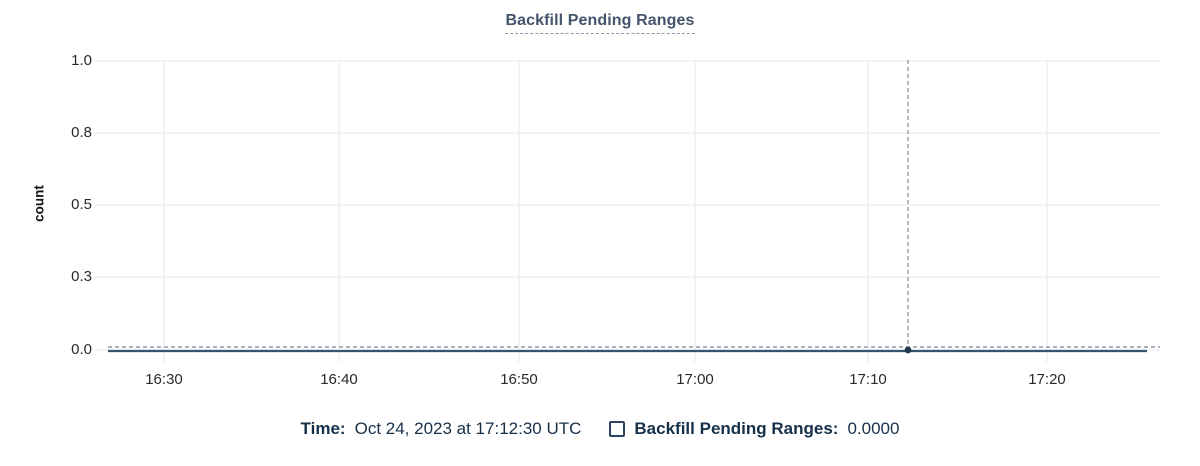  I want to click on y-tick-label: 0.0, so click(81, 349).